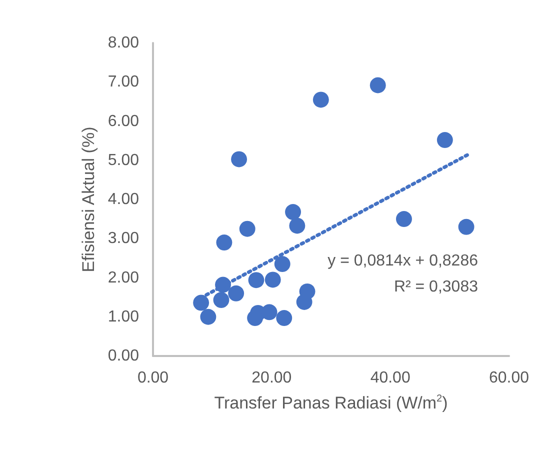 This screenshot has width=556, height=470. Describe the element at coordinates (124, 43) in the screenshot. I see `y-tick-label: 8.00` at that location.